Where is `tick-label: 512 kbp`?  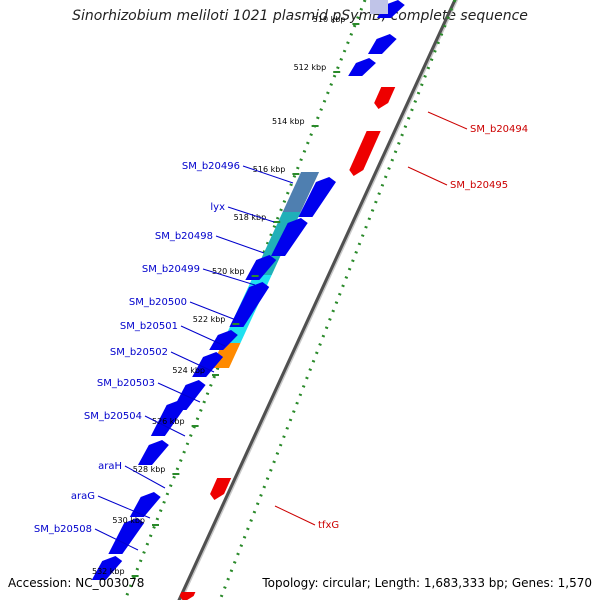 tick-label: 512 kbp is located at coordinates (310, 67).